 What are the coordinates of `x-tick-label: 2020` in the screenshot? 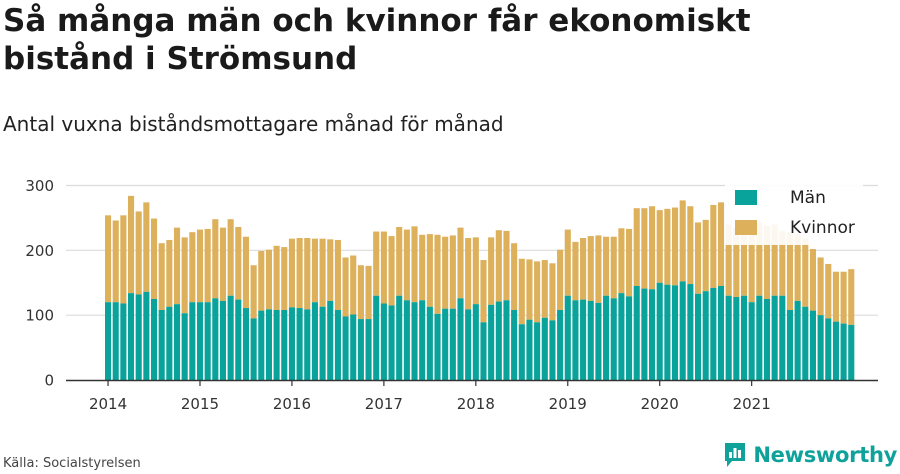 It's located at (660, 404).